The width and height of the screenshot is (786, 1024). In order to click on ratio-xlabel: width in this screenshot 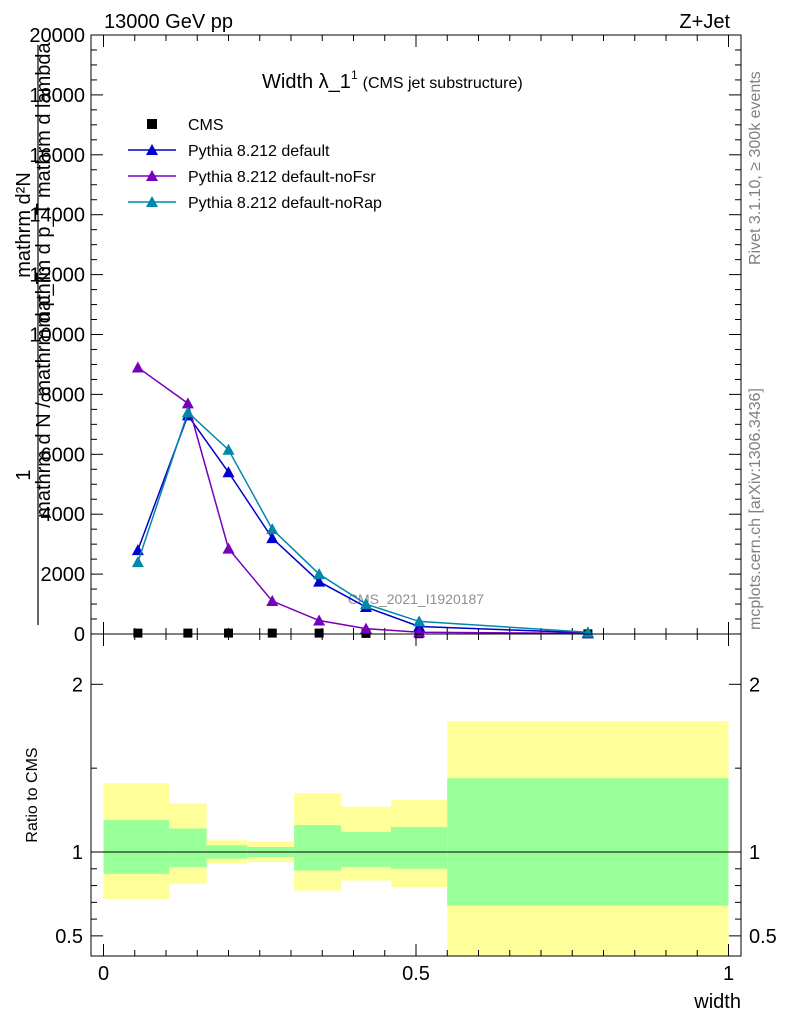, I will do `click(717, 1002)`.